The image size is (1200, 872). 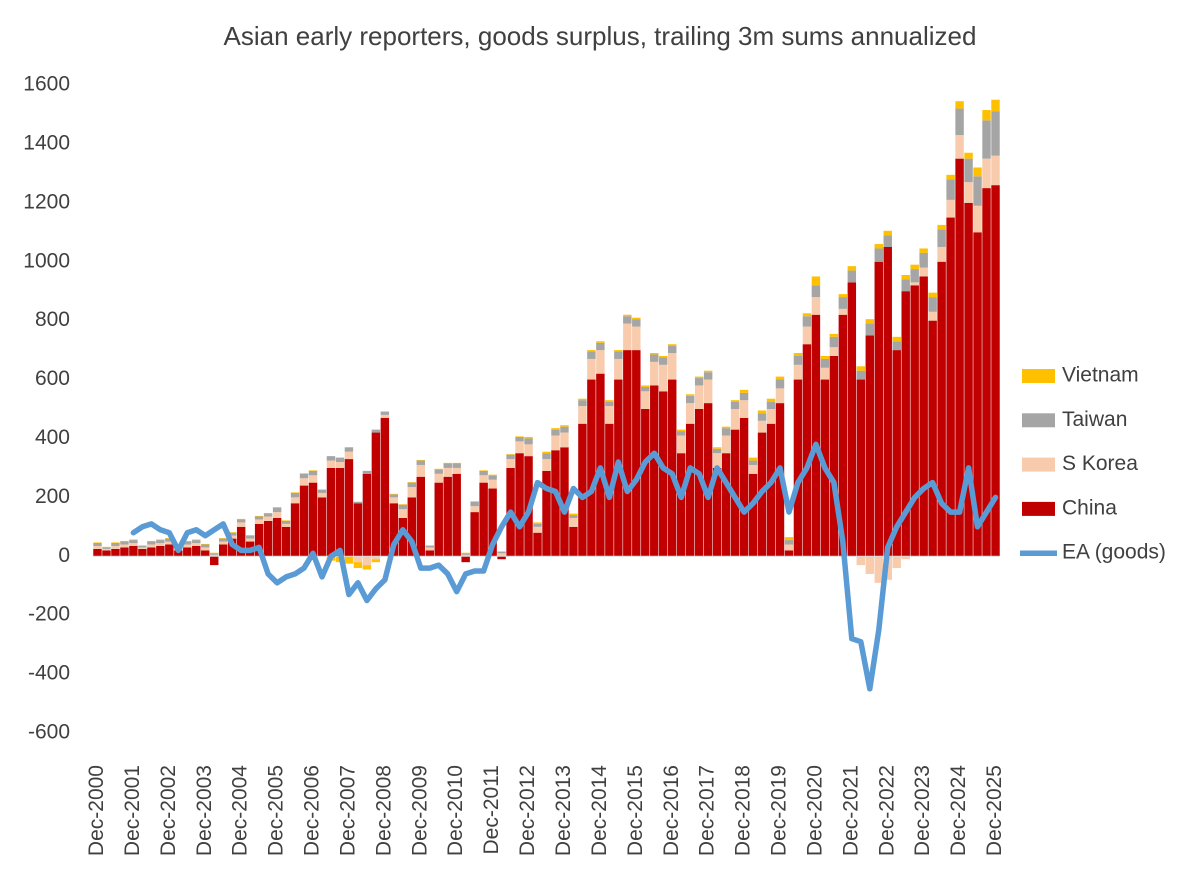 I want to click on y-tick-label: -600, so click(x=49, y=732).